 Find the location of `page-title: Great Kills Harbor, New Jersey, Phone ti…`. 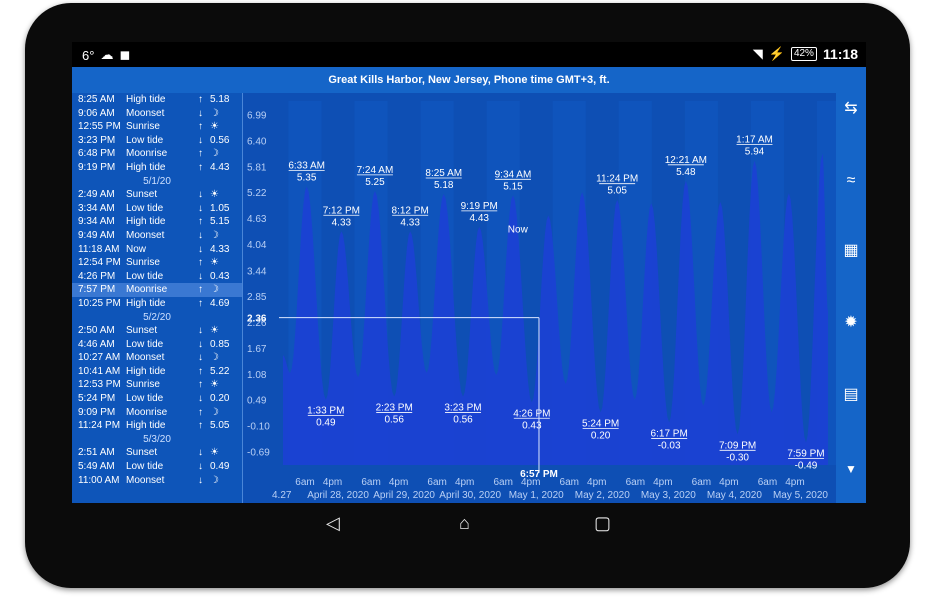

page-title: Great Kills Harbor, New Jersey, Phone ti… is located at coordinates (469, 80).